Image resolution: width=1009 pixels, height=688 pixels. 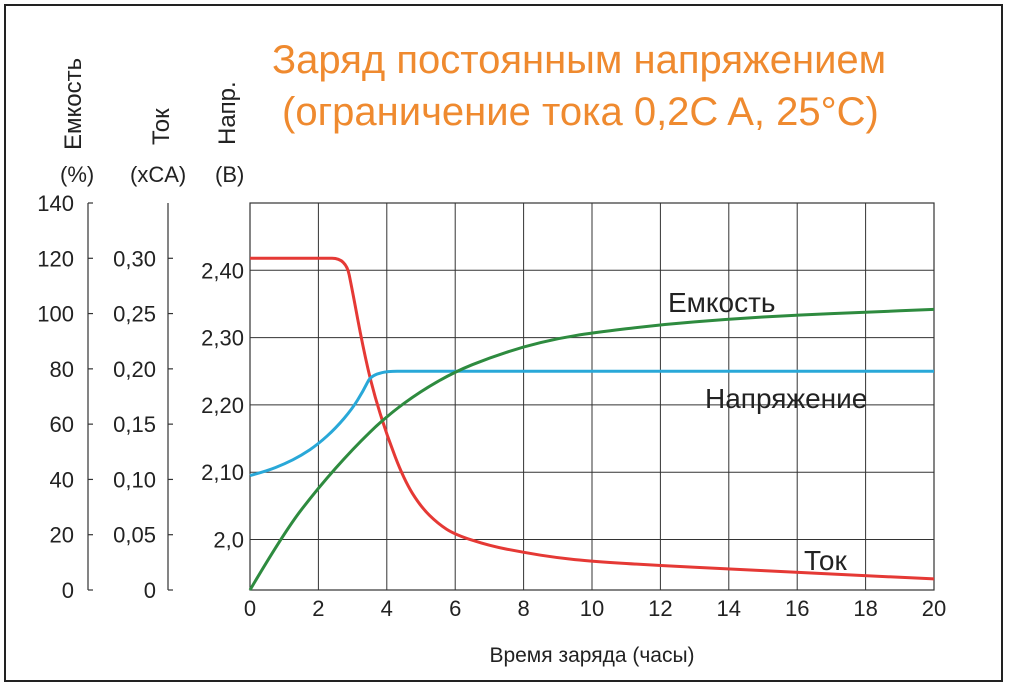 What do you see at coordinates (55, 258) in the screenshot?
I see `capacity-tick-label: 120` at bounding box center [55, 258].